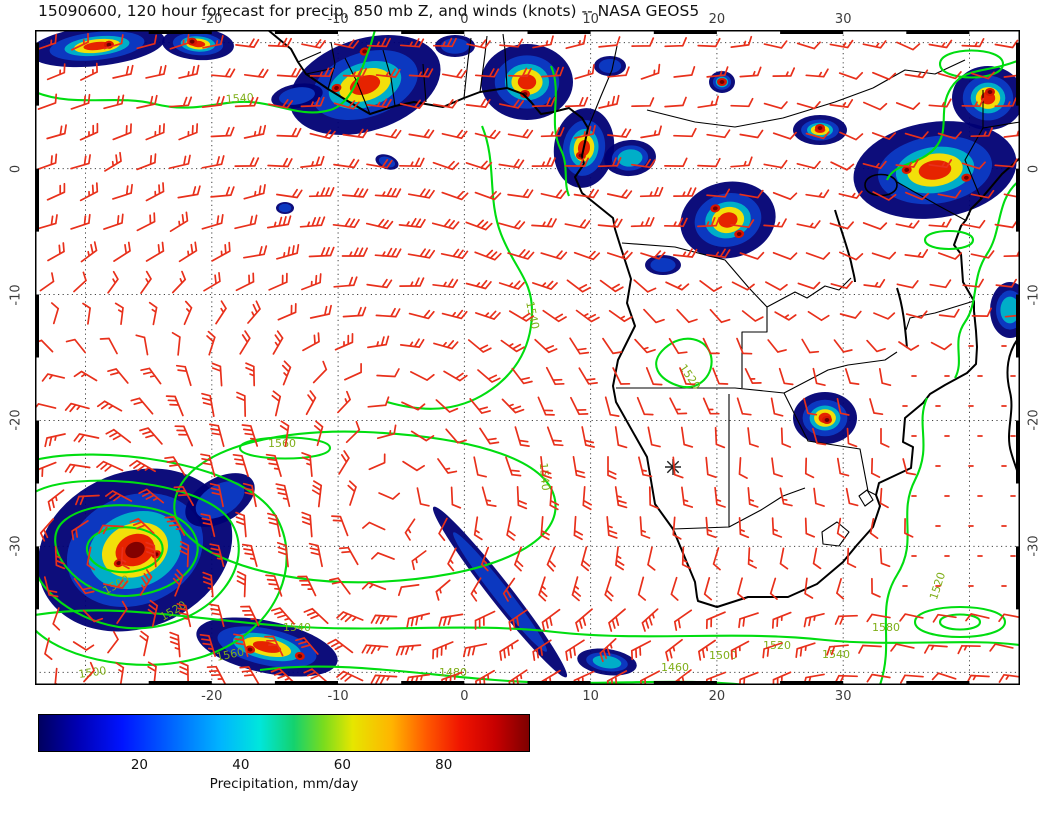 The width and height of the screenshot is (1056, 816). I want to click on contour-label: 1480, so click(453, 672).